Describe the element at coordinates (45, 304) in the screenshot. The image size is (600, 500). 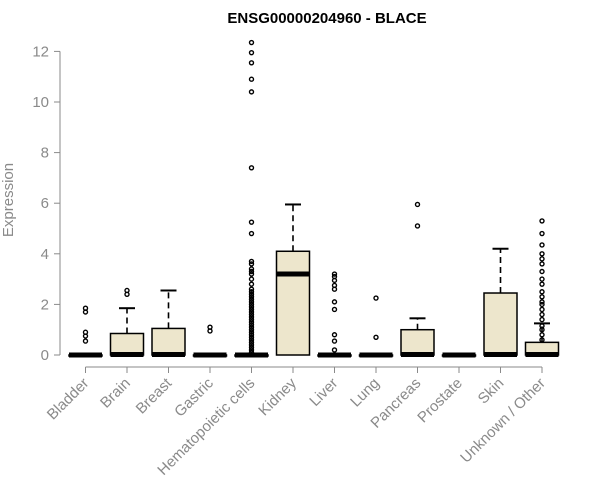
I see `y-tick-label: 2` at that location.